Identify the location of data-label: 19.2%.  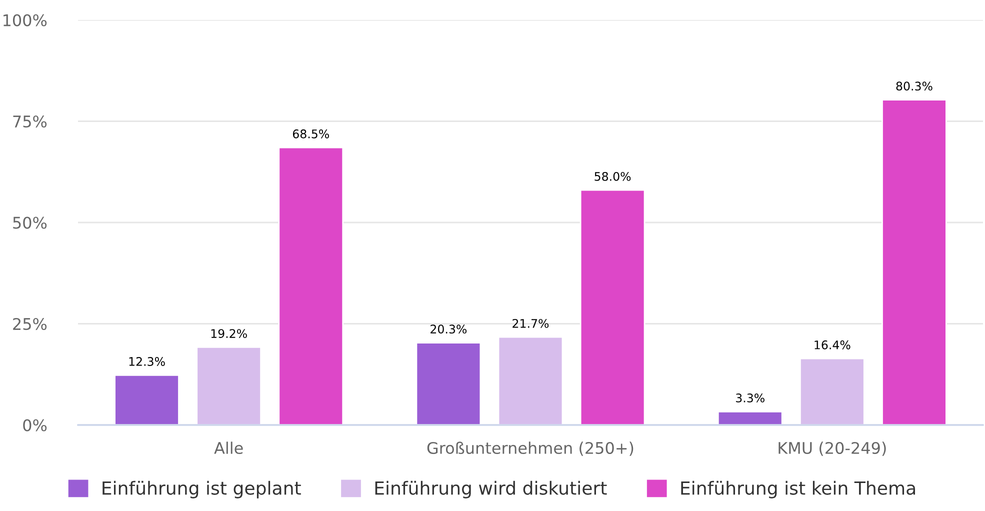
(229, 333).